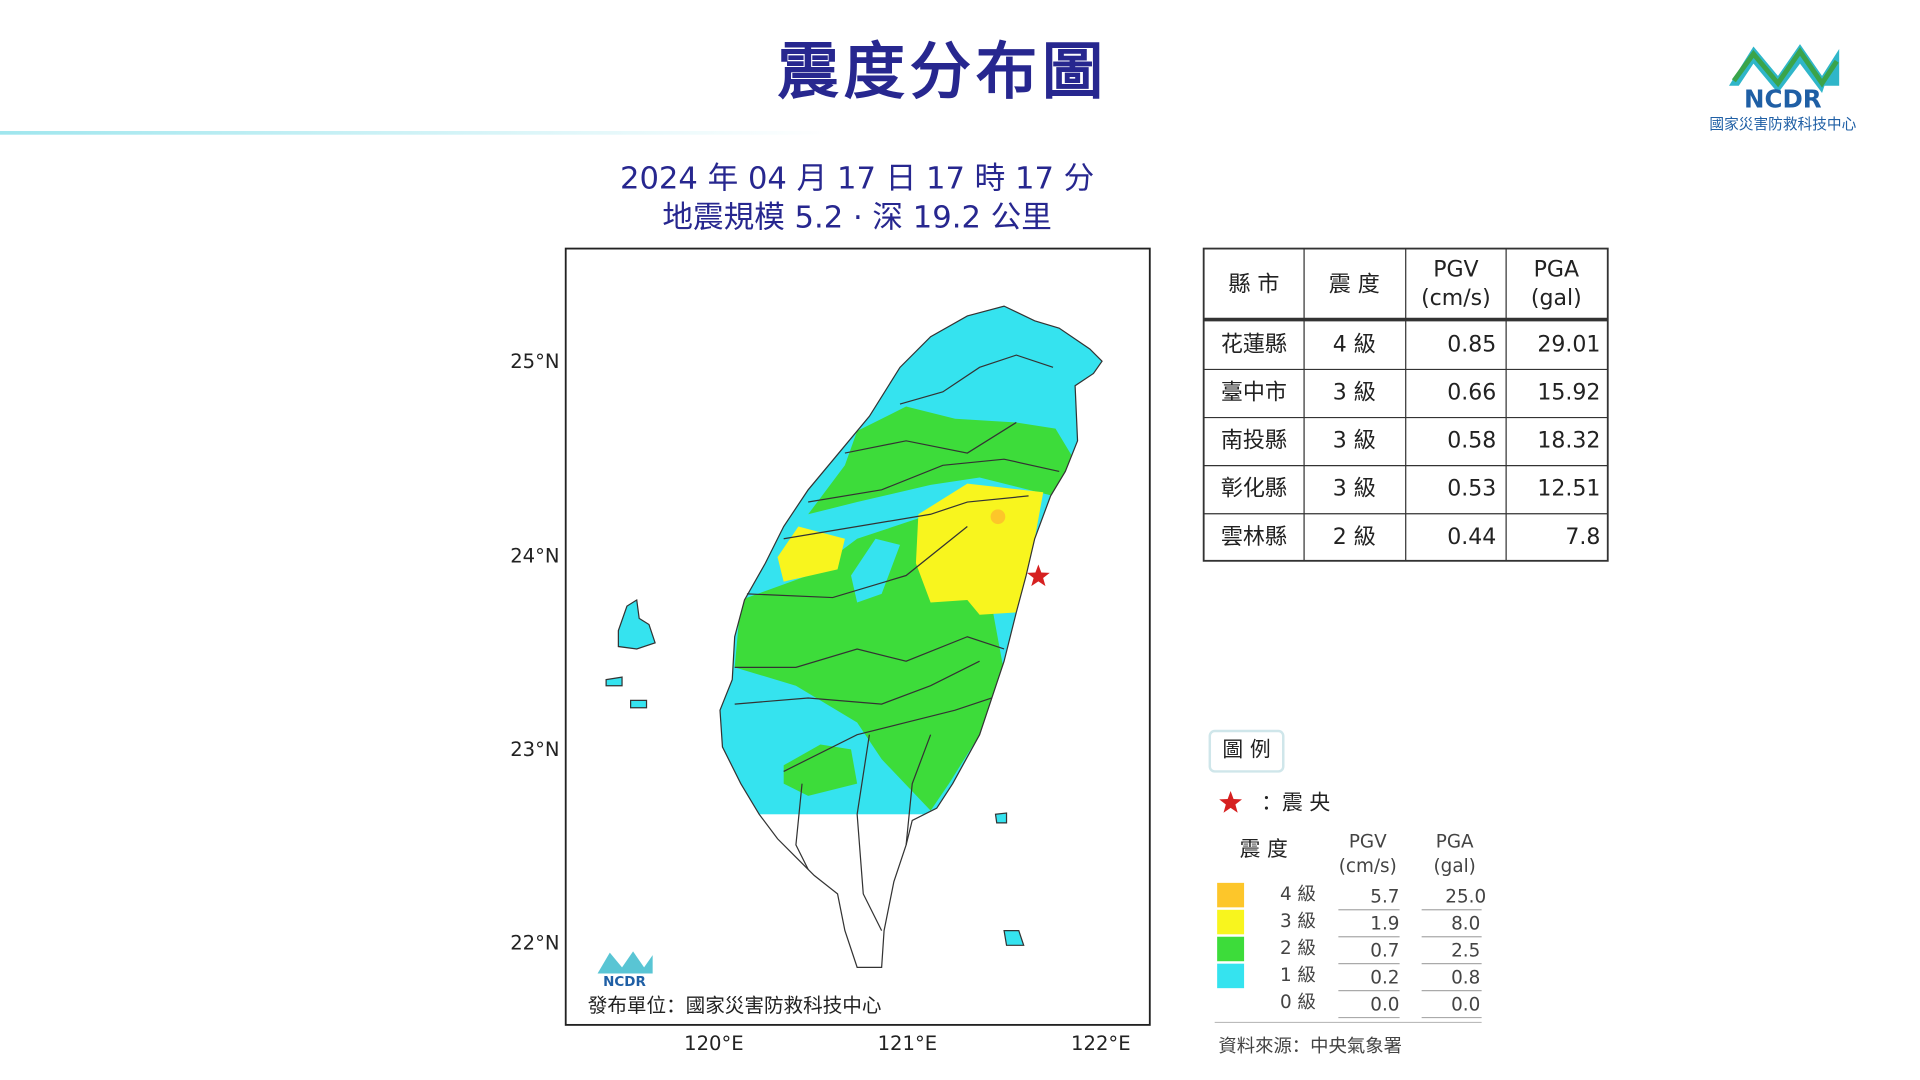 This screenshot has width=1920, height=1080. What do you see at coordinates (857, 179) in the screenshot?
I see `event-time: 2024 年 04 月 17 日 17 時 17 分` at bounding box center [857, 179].